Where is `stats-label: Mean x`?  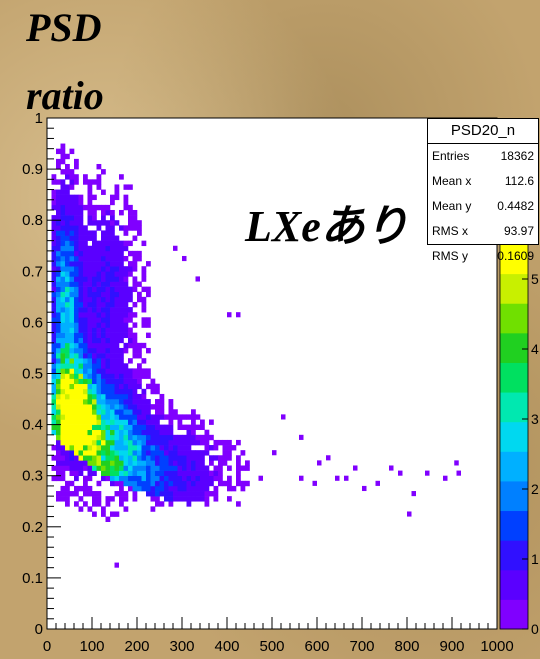
stats-label: Mean x is located at coordinates (452, 181).